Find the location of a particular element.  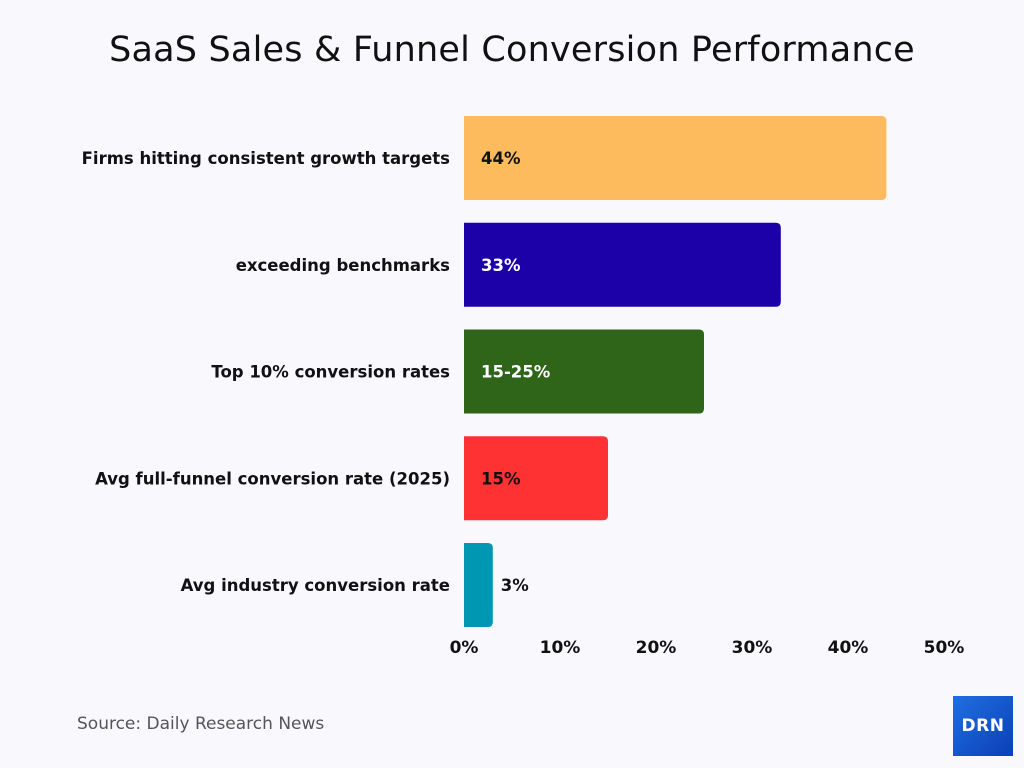

category-label: Top 10% conversion rates is located at coordinates (330, 372).